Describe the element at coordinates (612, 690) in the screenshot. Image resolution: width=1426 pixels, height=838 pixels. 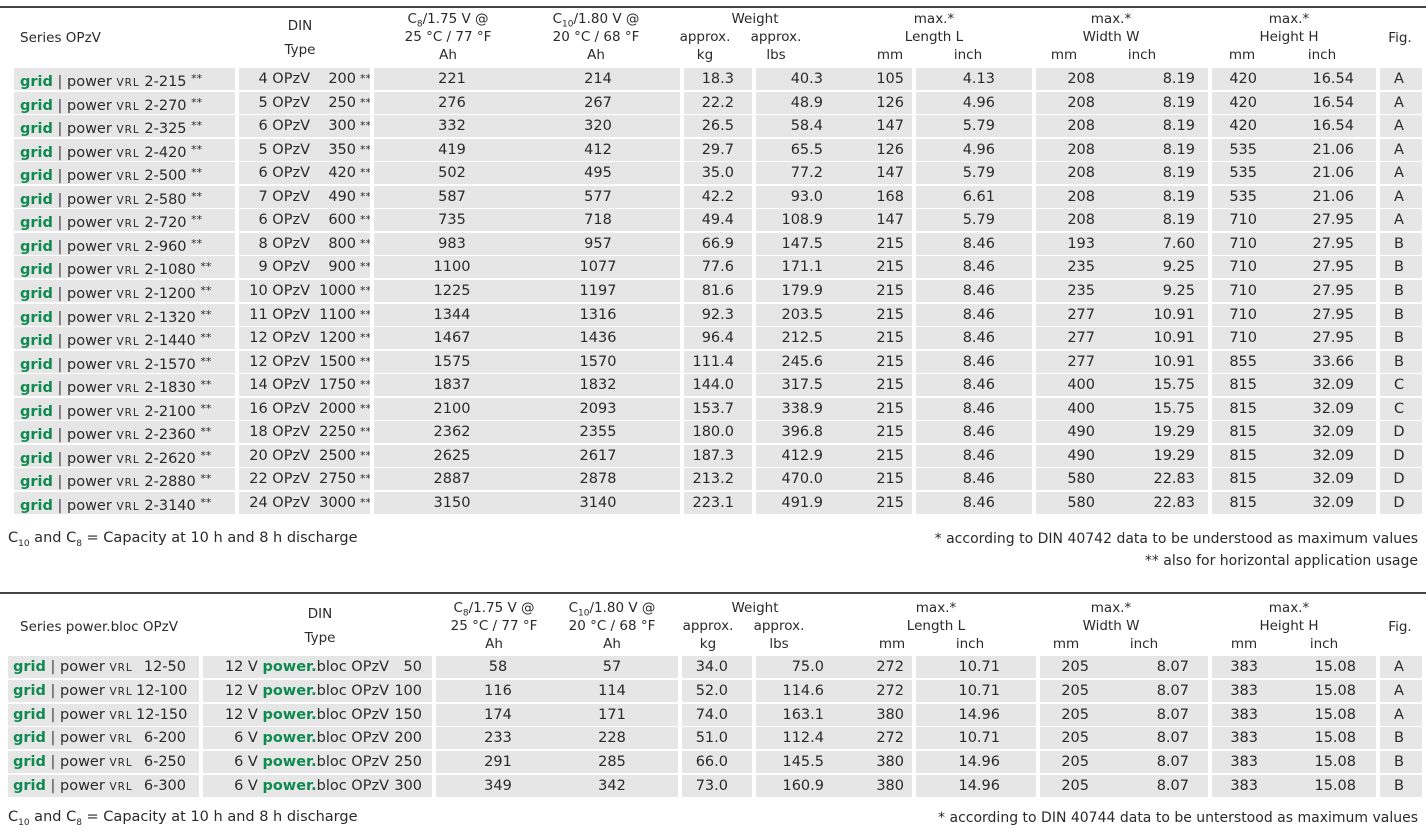
I see `c10-value: 114` at that location.